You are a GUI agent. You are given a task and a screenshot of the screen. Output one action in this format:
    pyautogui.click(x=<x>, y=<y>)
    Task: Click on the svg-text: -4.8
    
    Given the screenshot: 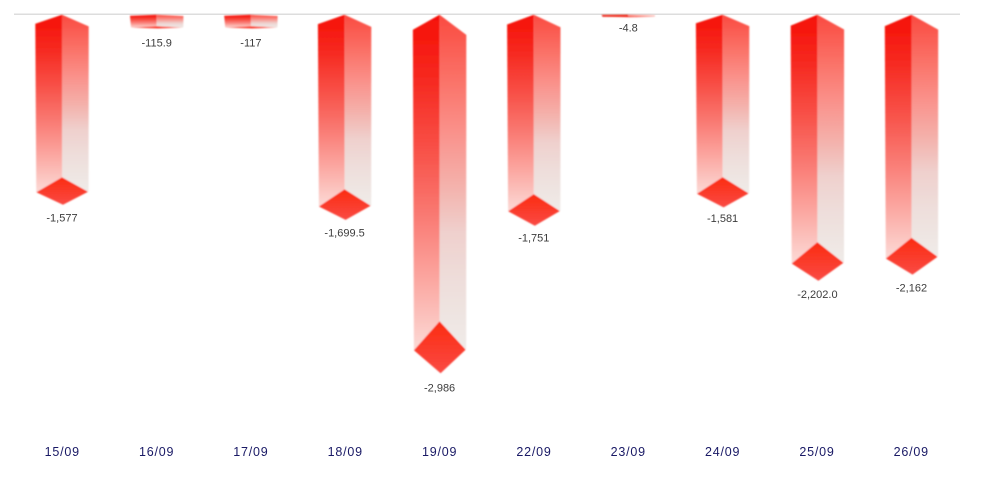 What is the action you would take?
    pyautogui.click(x=628, y=29)
    